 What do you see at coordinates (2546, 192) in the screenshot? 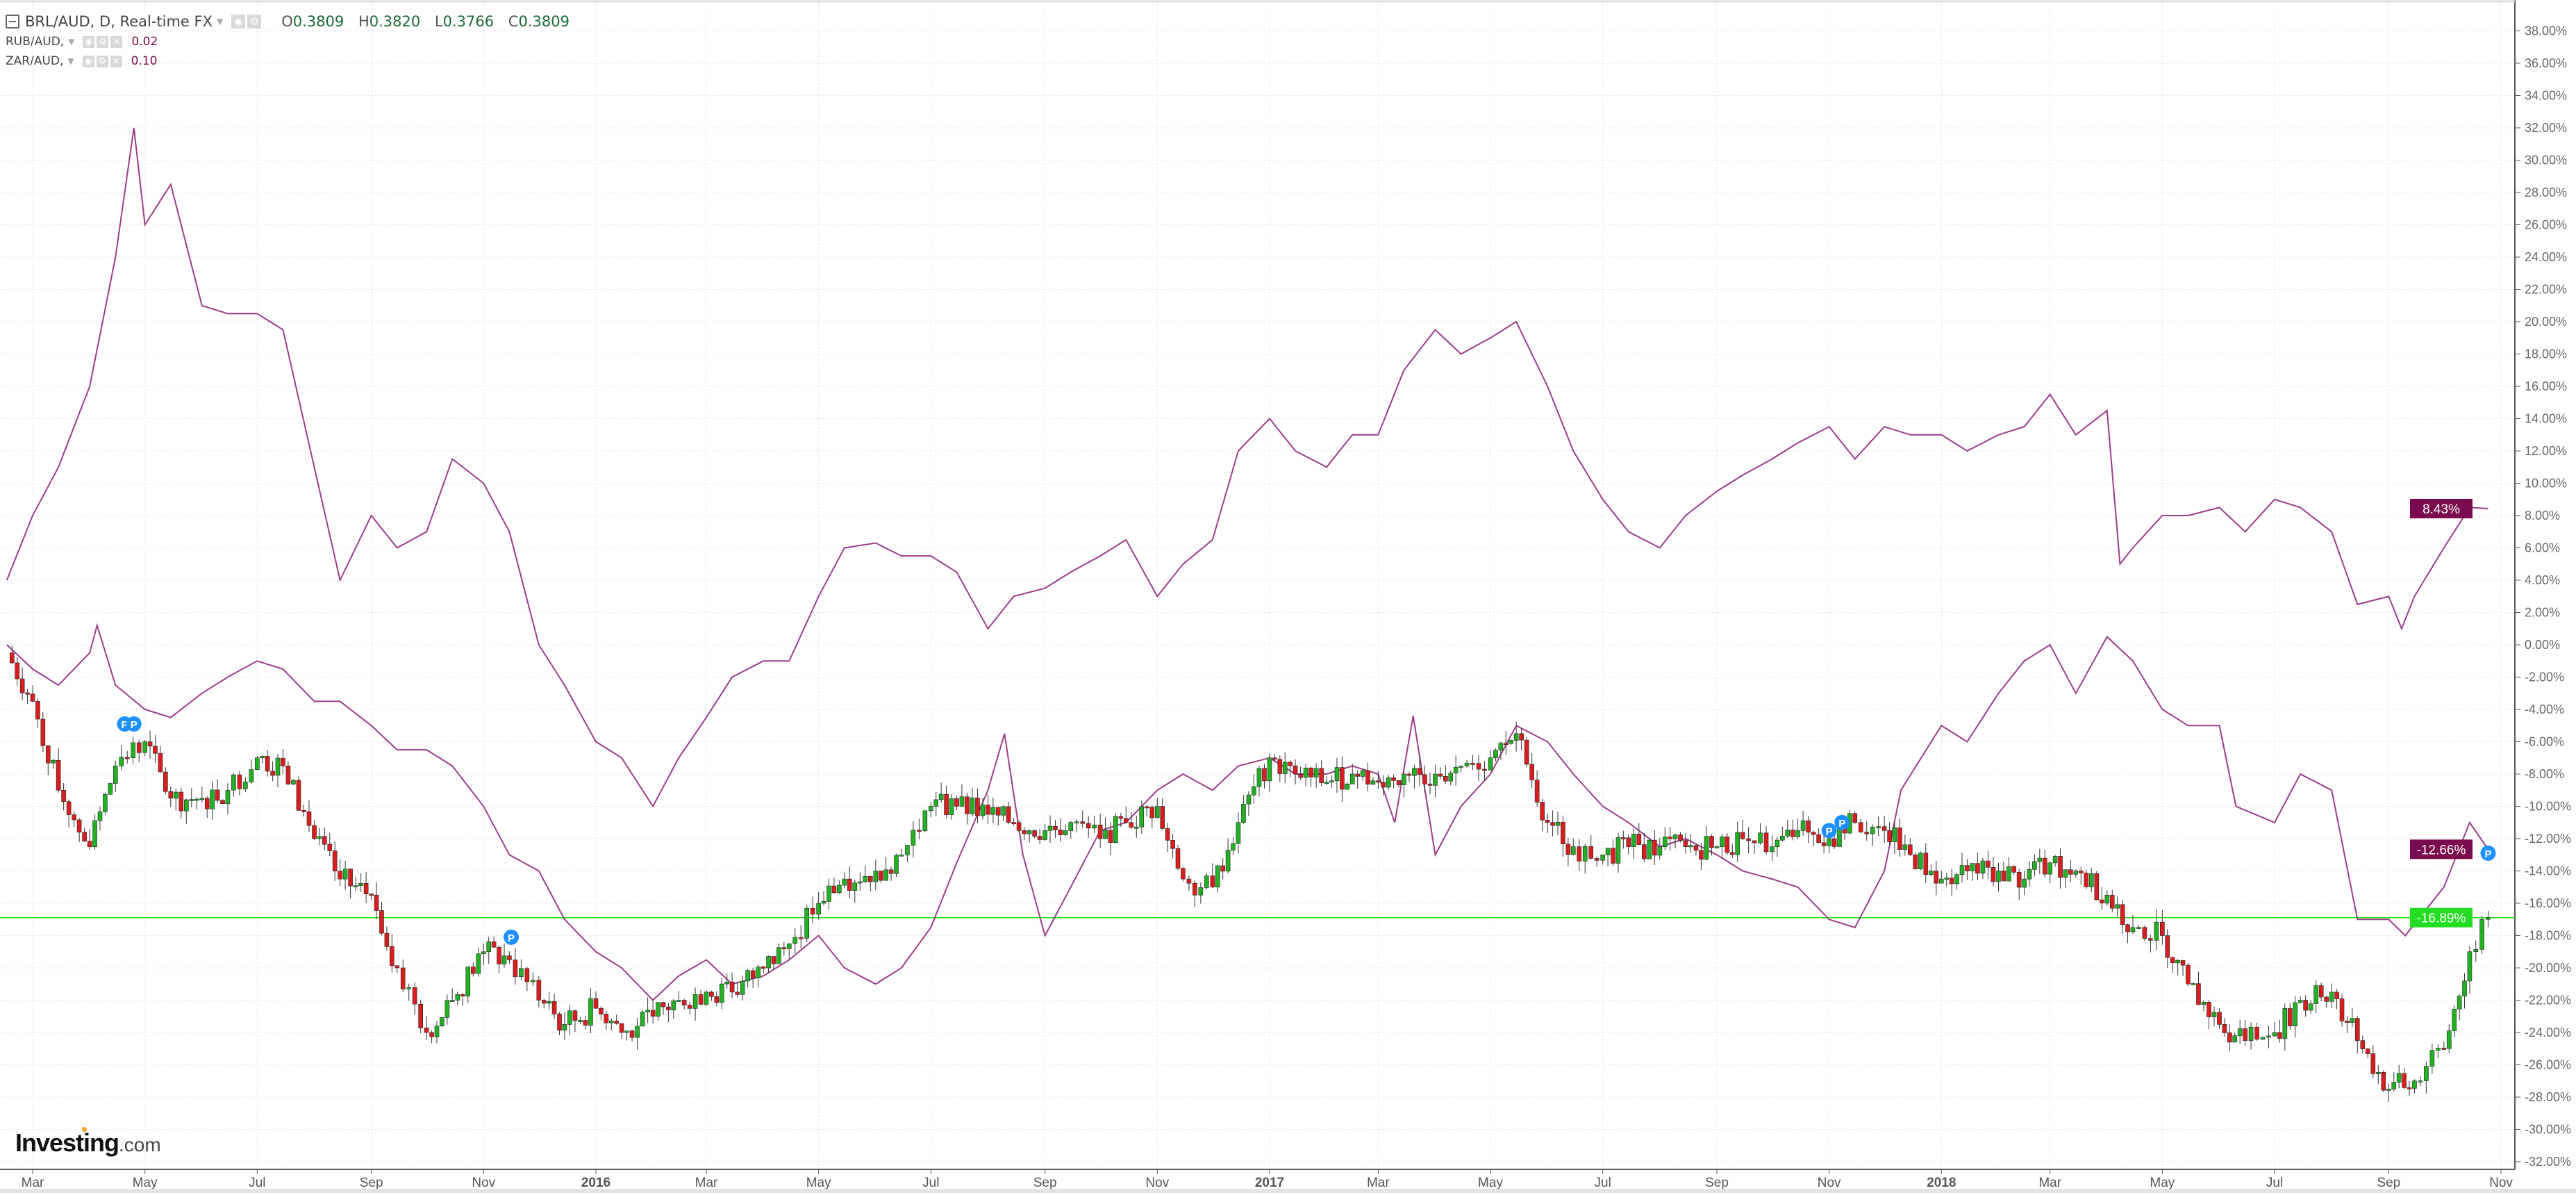
I see `y-tick-label: 28.00%` at bounding box center [2546, 192].